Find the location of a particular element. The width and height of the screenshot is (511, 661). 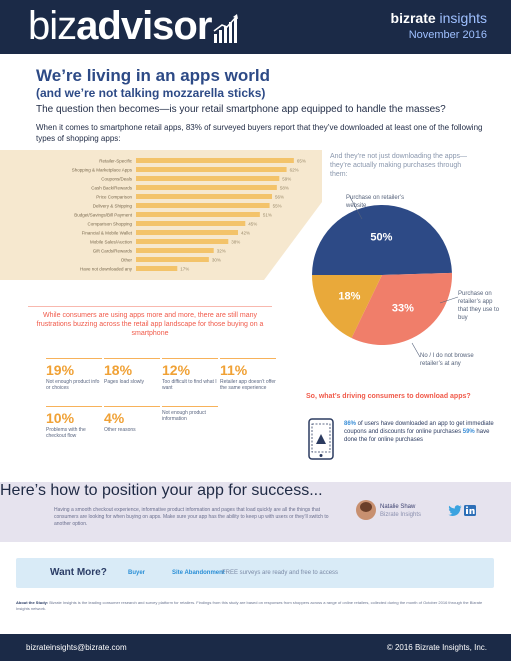

stat-card: Not enough product information is located at coordinates (190, 414).